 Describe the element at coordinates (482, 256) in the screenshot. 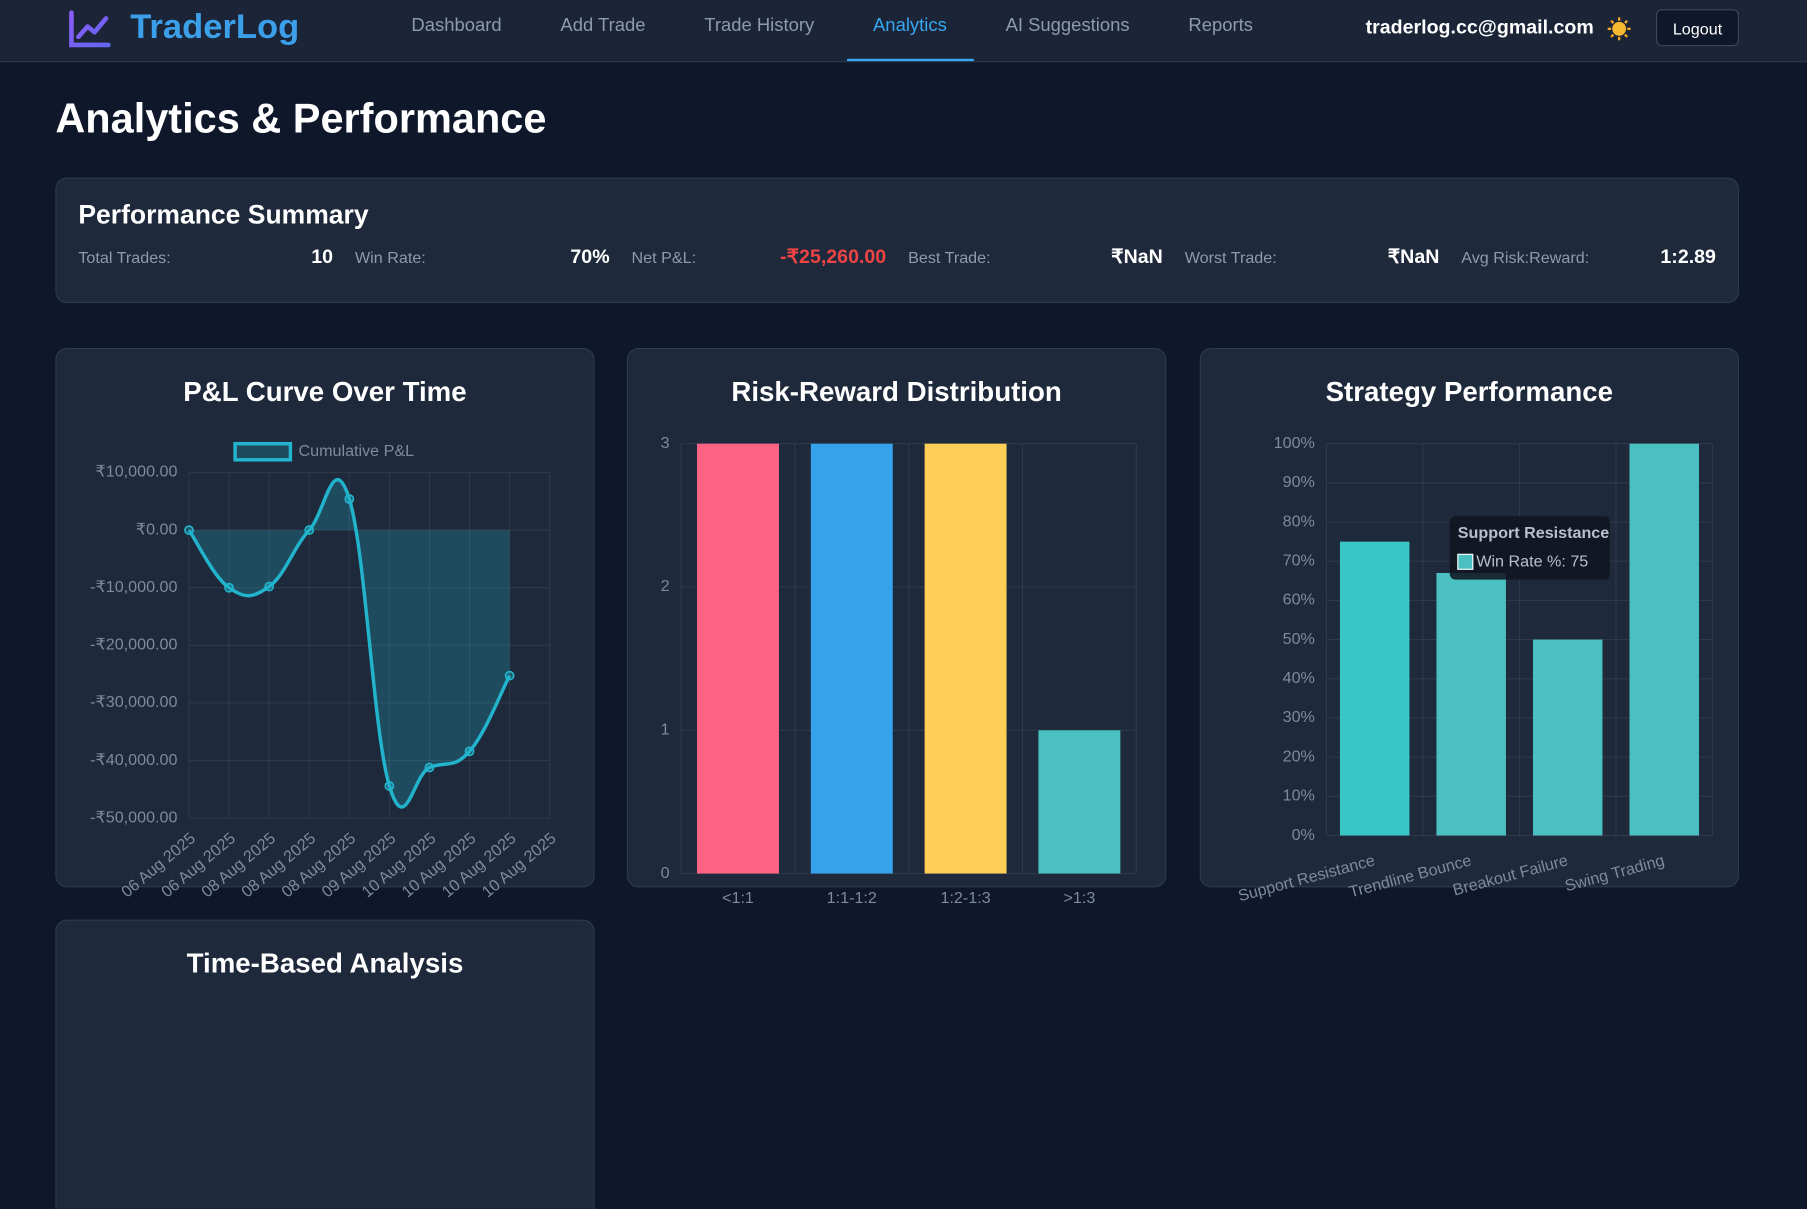

I see `stat: Win Rate: 70%` at that location.